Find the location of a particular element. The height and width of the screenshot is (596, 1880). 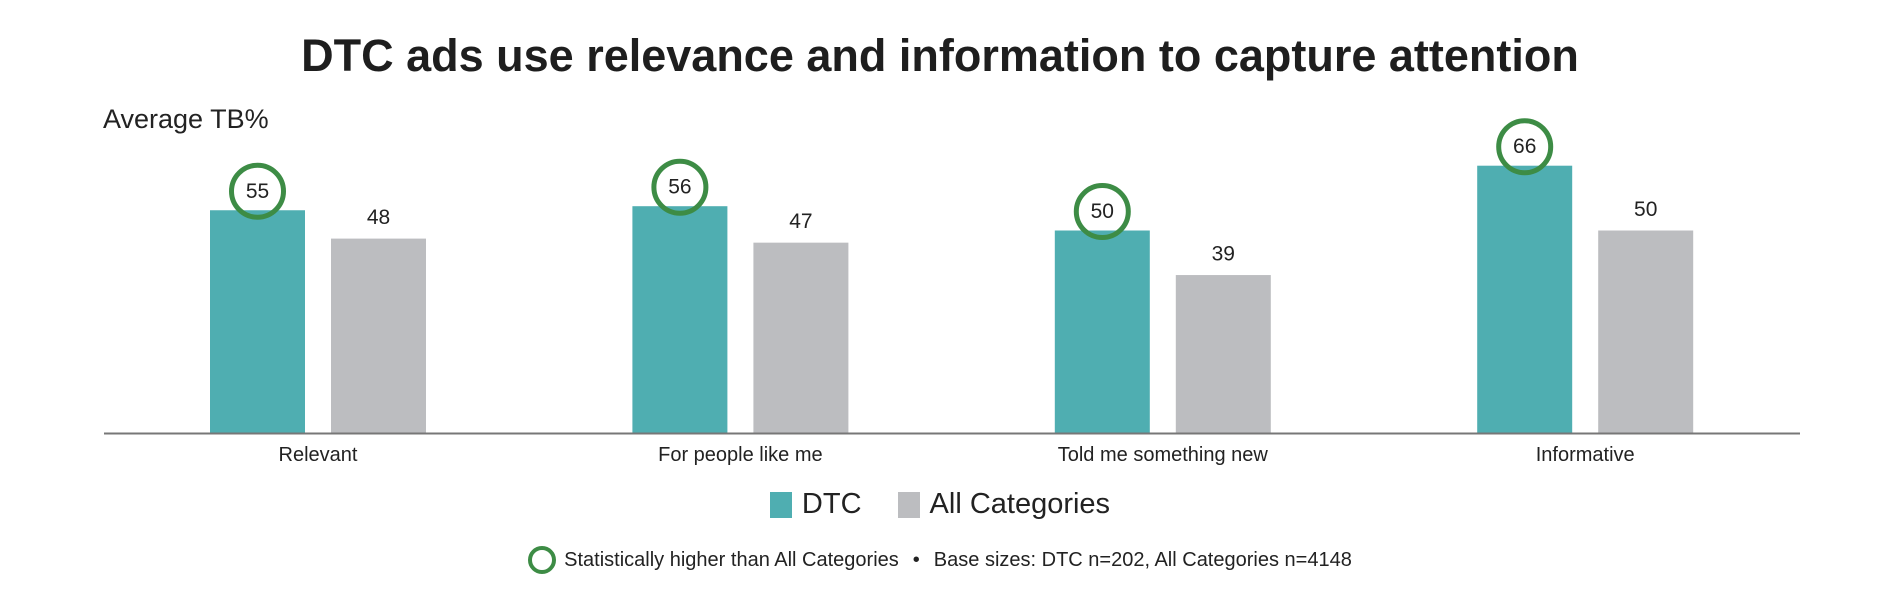

data-label-dtc: 50 is located at coordinates (1102, 211).